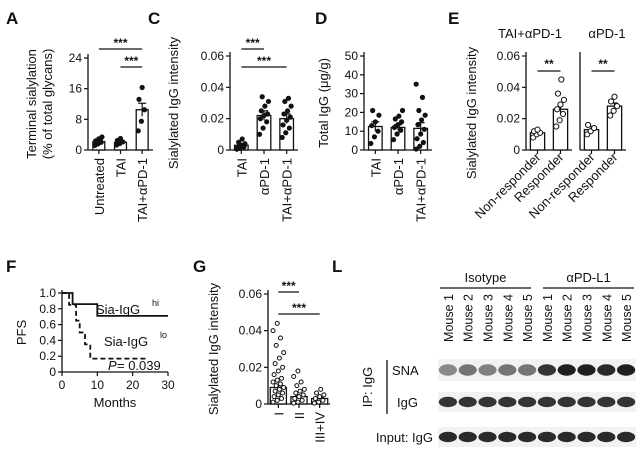 The image size is (641, 464). What do you see at coordinates (530, 33) in the screenshot?
I see `subpanel-title: TAI+αPD-1` at bounding box center [530, 33].